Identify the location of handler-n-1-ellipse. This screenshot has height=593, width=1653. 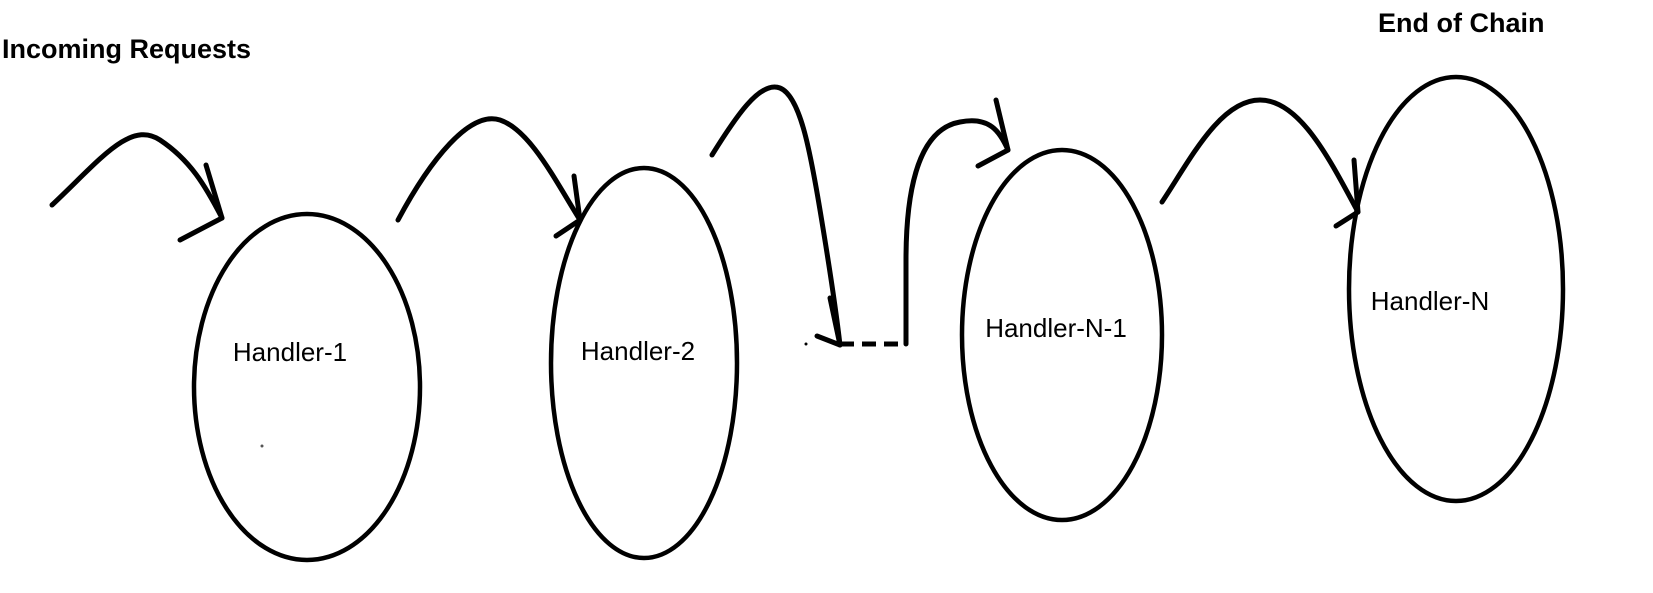
(1062, 335).